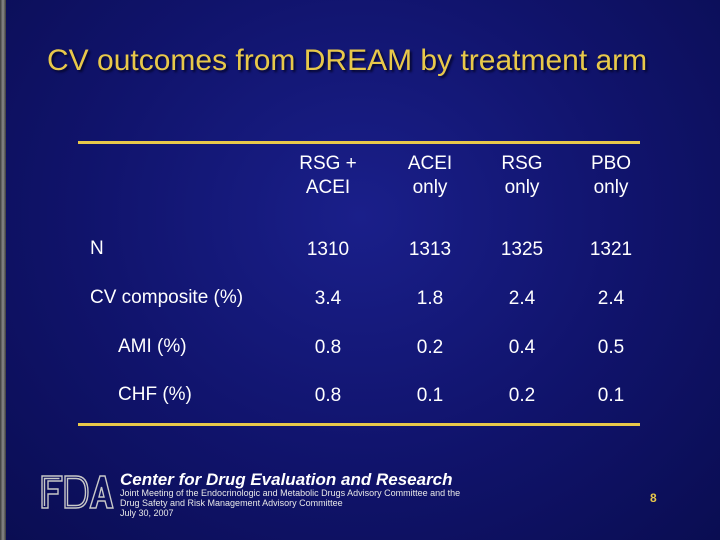  What do you see at coordinates (328, 249) in the screenshot?
I see `table-cell: 1310` at bounding box center [328, 249].